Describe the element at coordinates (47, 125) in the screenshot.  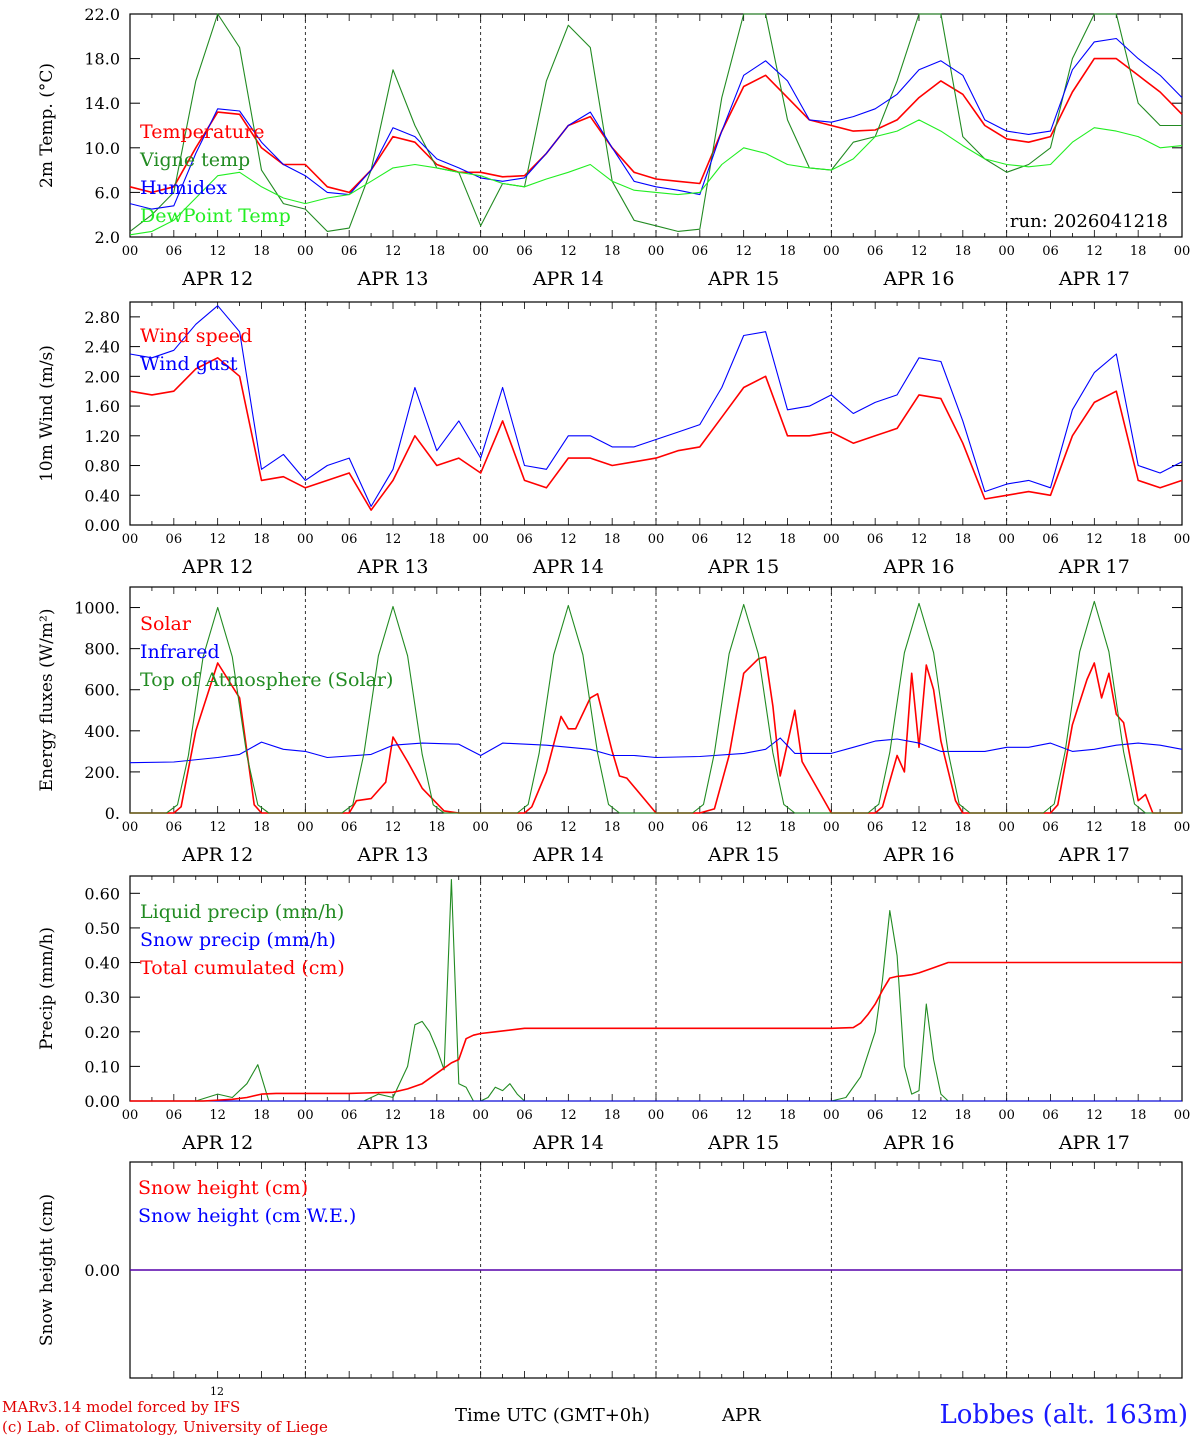
I see `y-axis-label: 2m Temp. (°C)` at that location.